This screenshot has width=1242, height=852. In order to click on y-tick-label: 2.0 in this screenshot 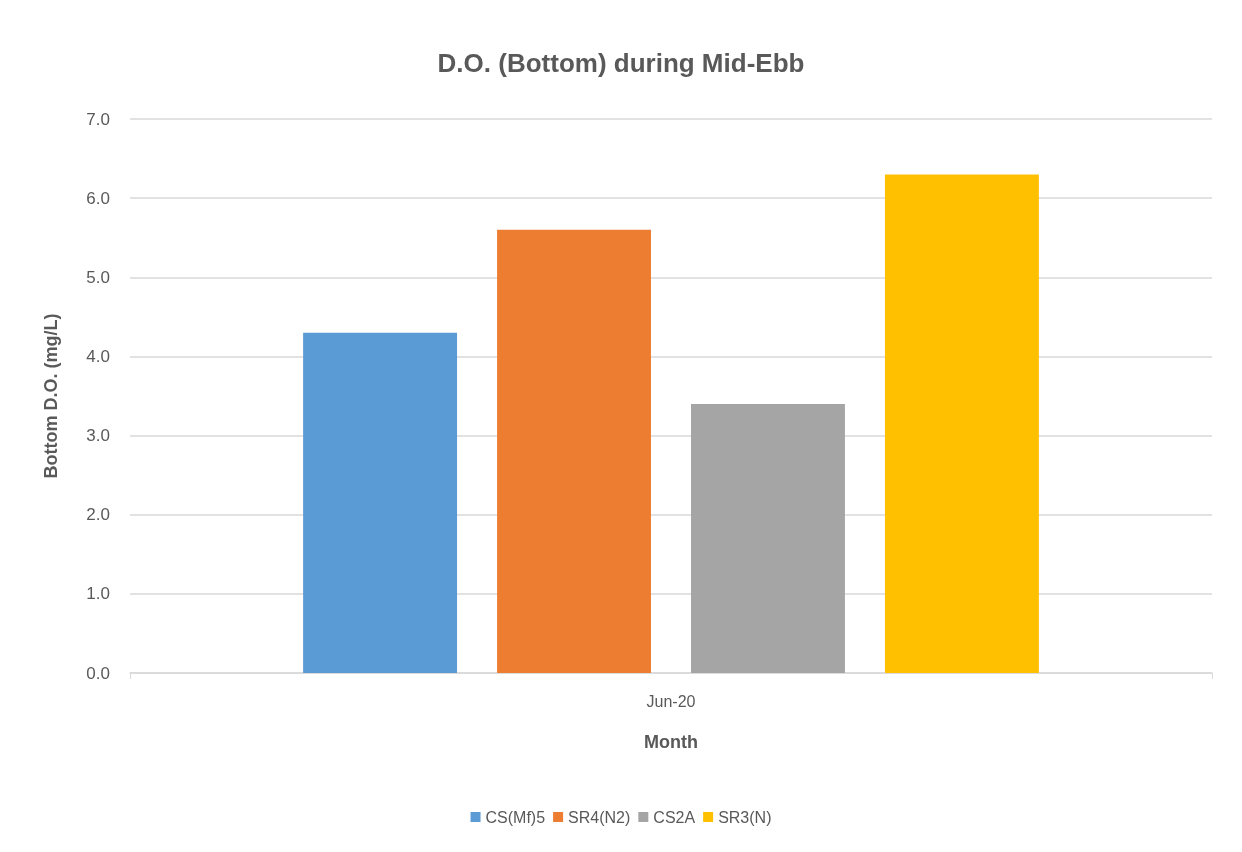, I will do `click(98, 515)`.